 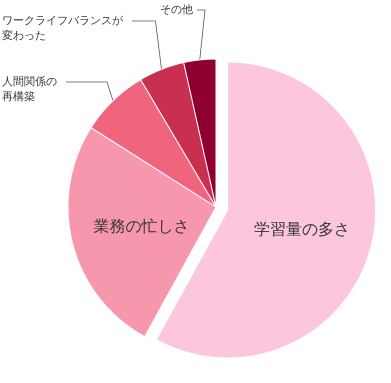 I want to click on slice-label: その他, so click(x=176, y=9).